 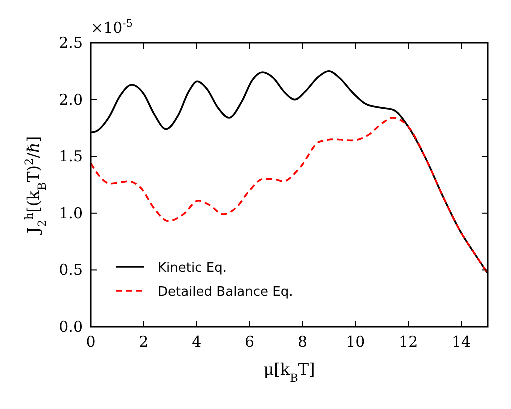 I want to click on x-tick-label: 0, so click(x=91, y=342).